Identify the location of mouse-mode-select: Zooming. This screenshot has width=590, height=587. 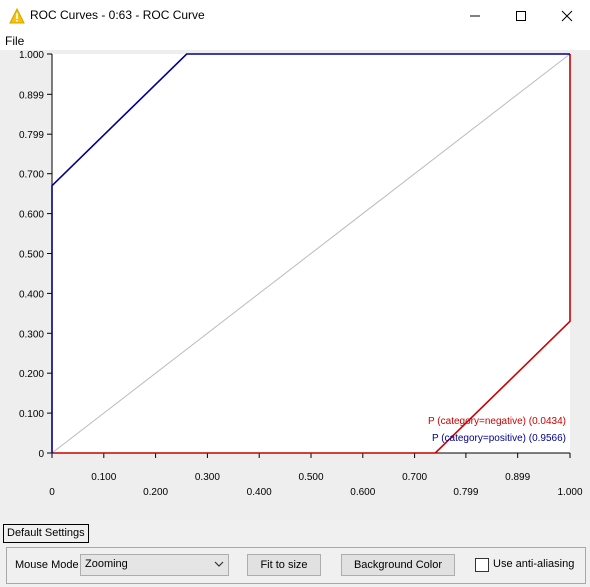
(154, 565).